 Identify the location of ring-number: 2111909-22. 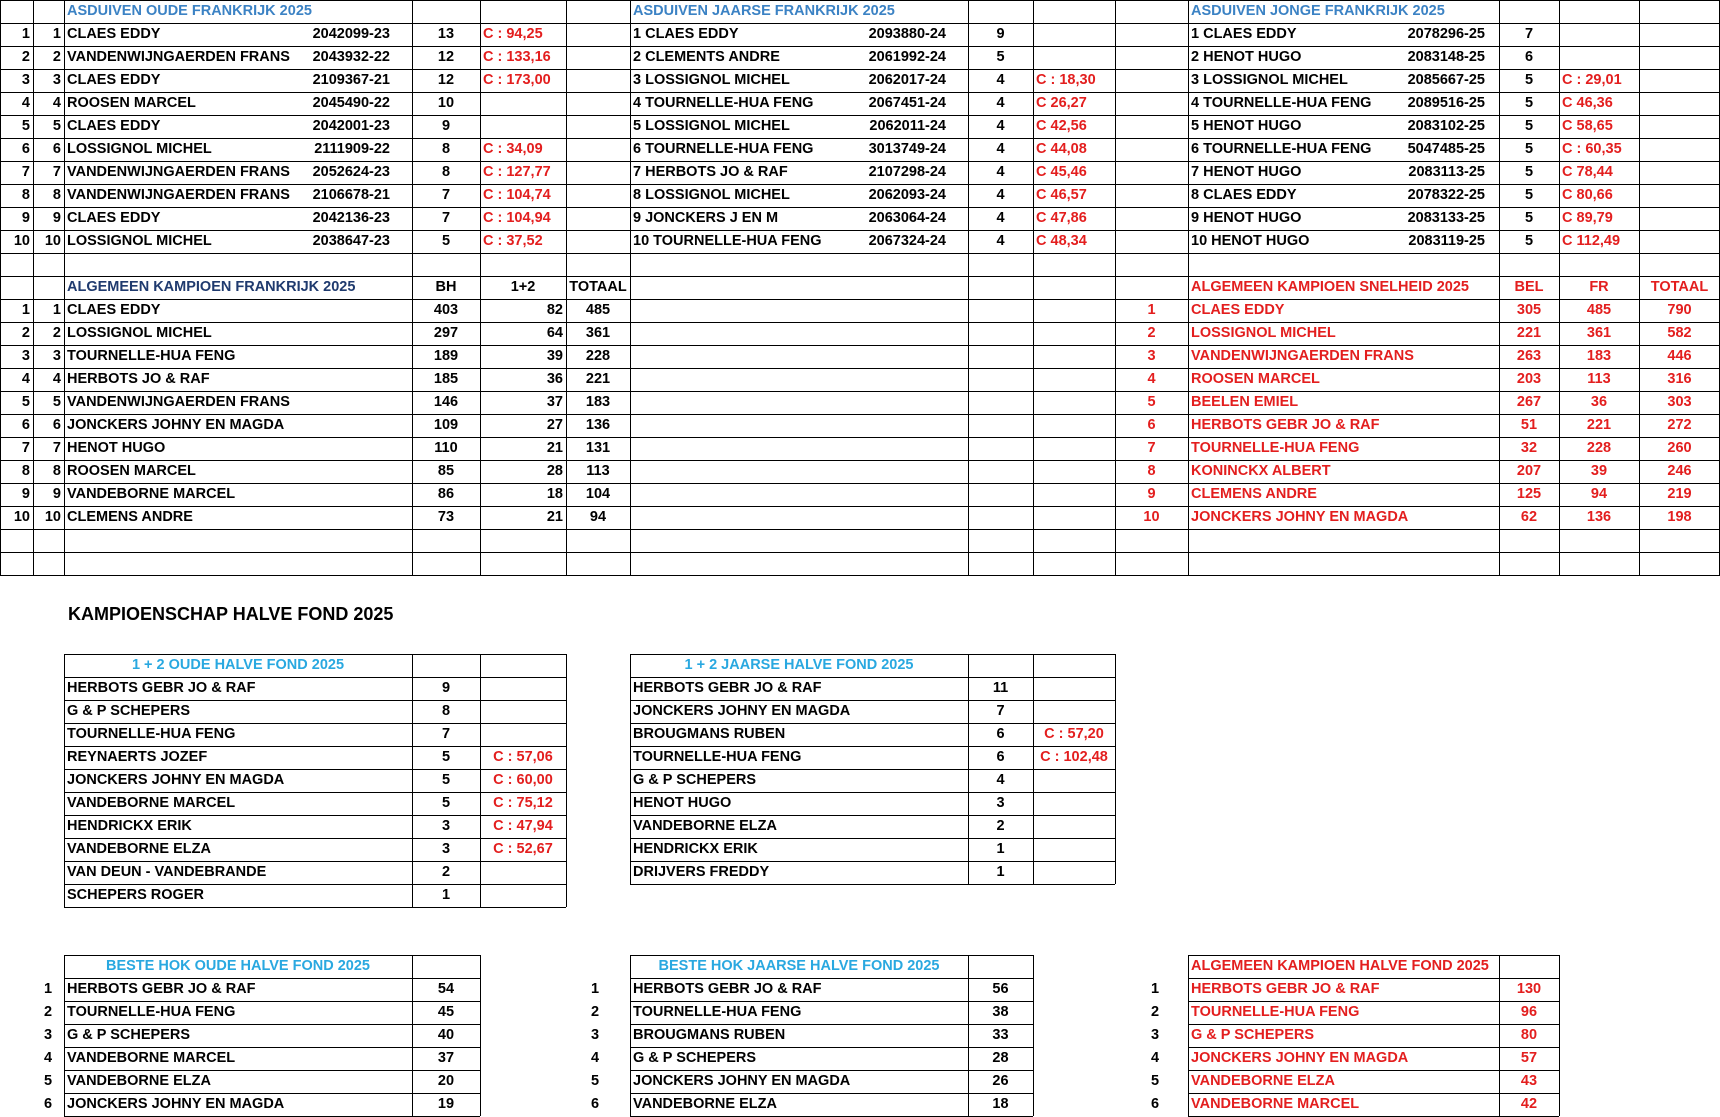
(352, 149).